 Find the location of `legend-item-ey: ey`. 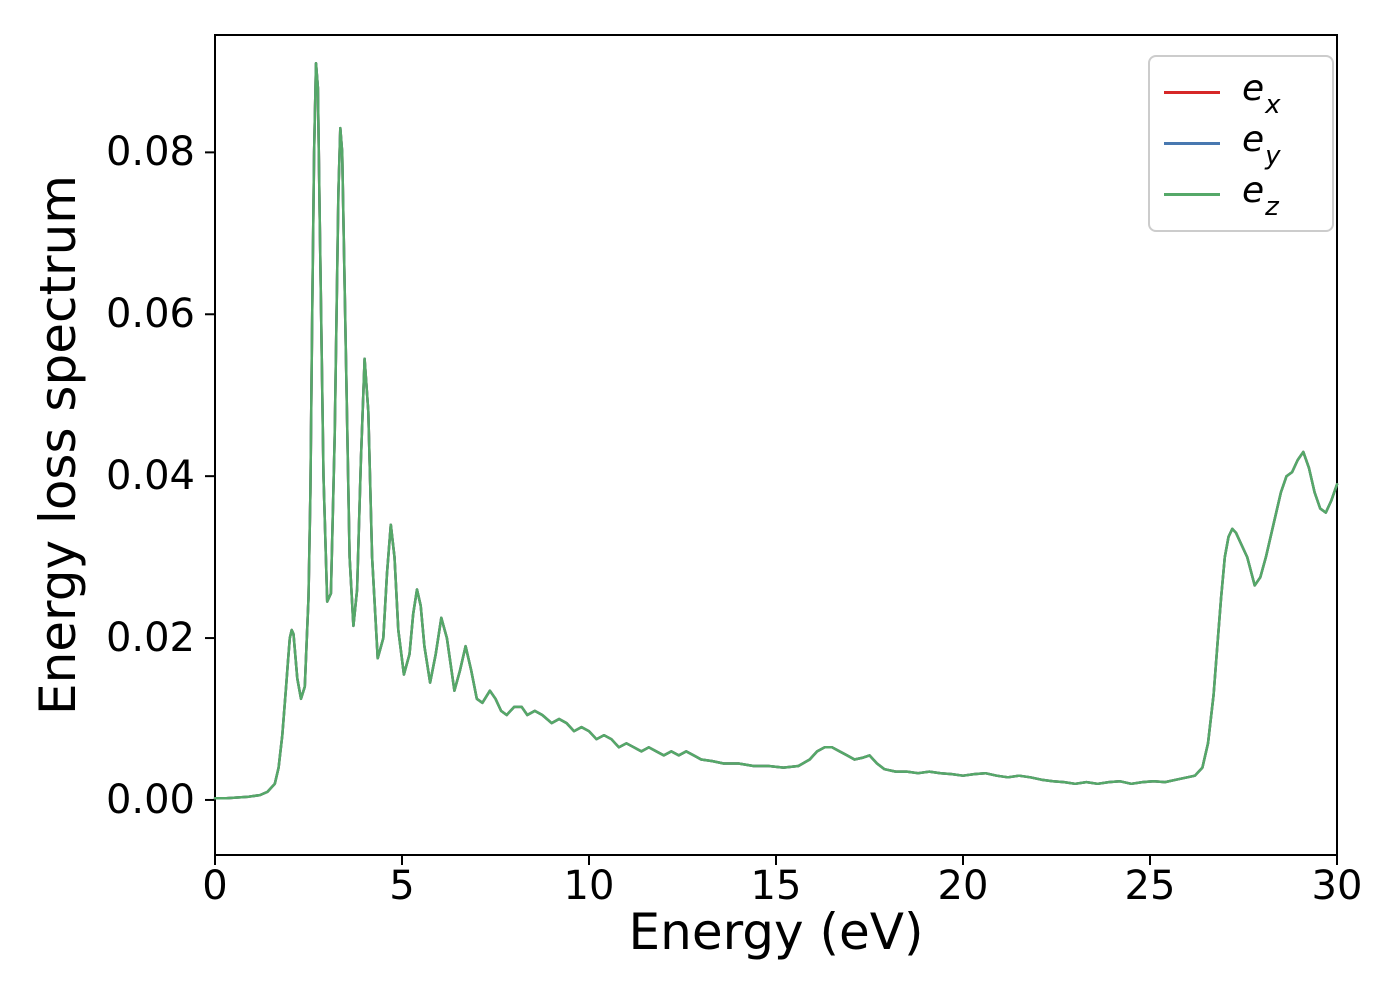

legend-item-ey: ey is located at coordinates (1241, 143).